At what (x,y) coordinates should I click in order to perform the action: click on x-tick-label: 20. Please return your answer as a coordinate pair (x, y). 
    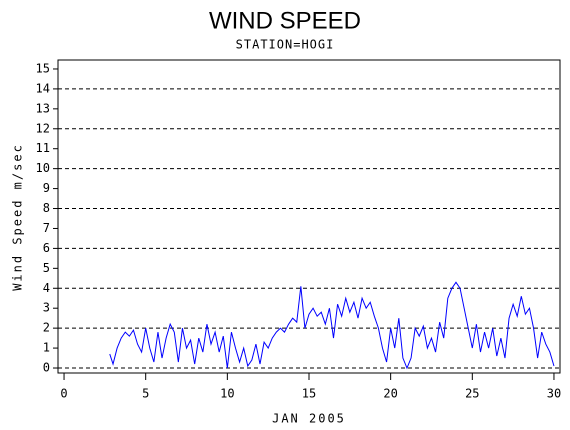
    Looking at the image, I should click on (390, 394).